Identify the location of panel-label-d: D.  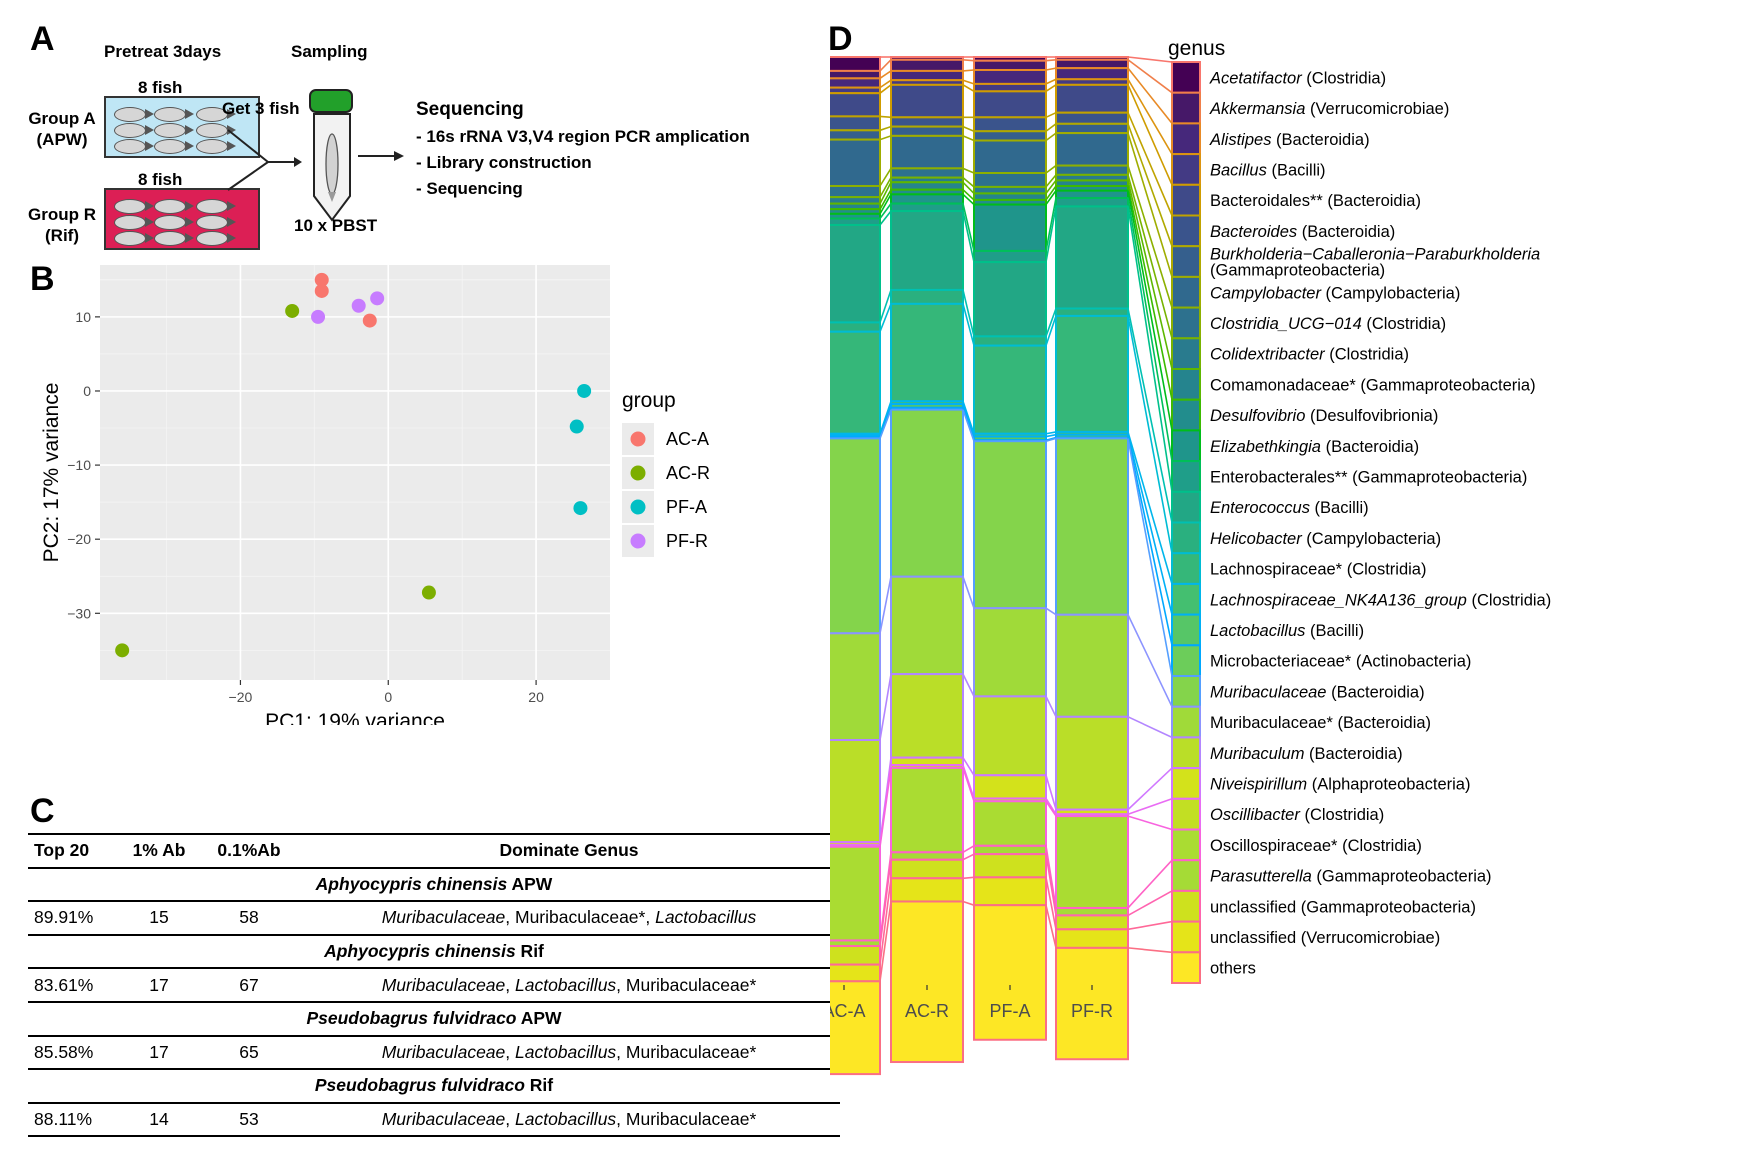
(840, 39).